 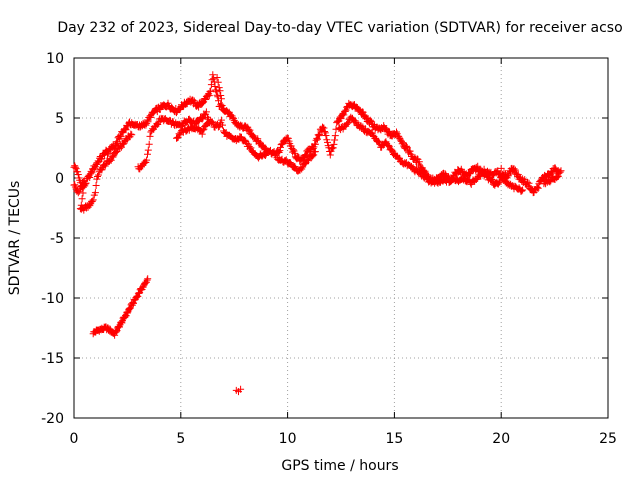 What do you see at coordinates (180, 439) in the screenshot?
I see `x-tick-label: 5` at bounding box center [180, 439].